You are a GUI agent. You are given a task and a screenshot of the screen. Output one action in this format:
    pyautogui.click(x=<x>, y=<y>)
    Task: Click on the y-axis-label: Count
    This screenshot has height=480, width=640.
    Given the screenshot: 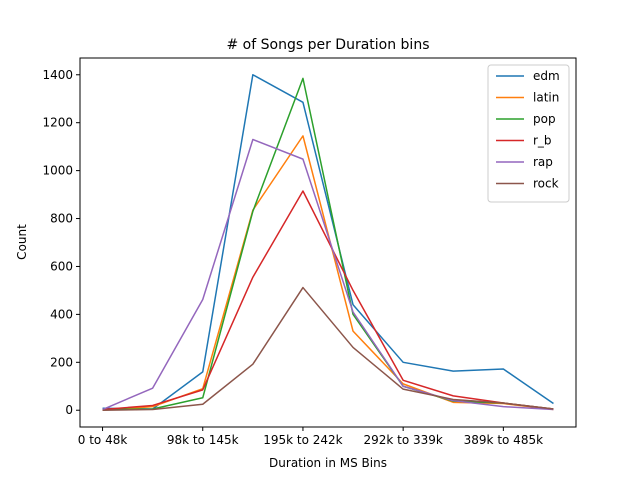 What is the action you would take?
    pyautogui.click(x=22, y=242)
    